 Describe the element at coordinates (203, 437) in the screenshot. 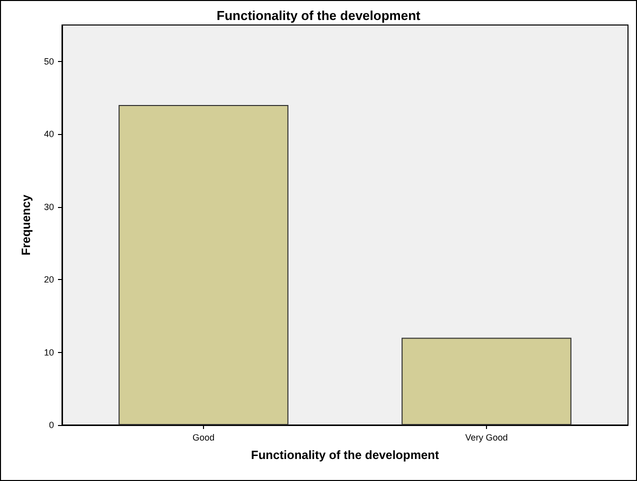

I see `x-tick-label: Good` at that location.